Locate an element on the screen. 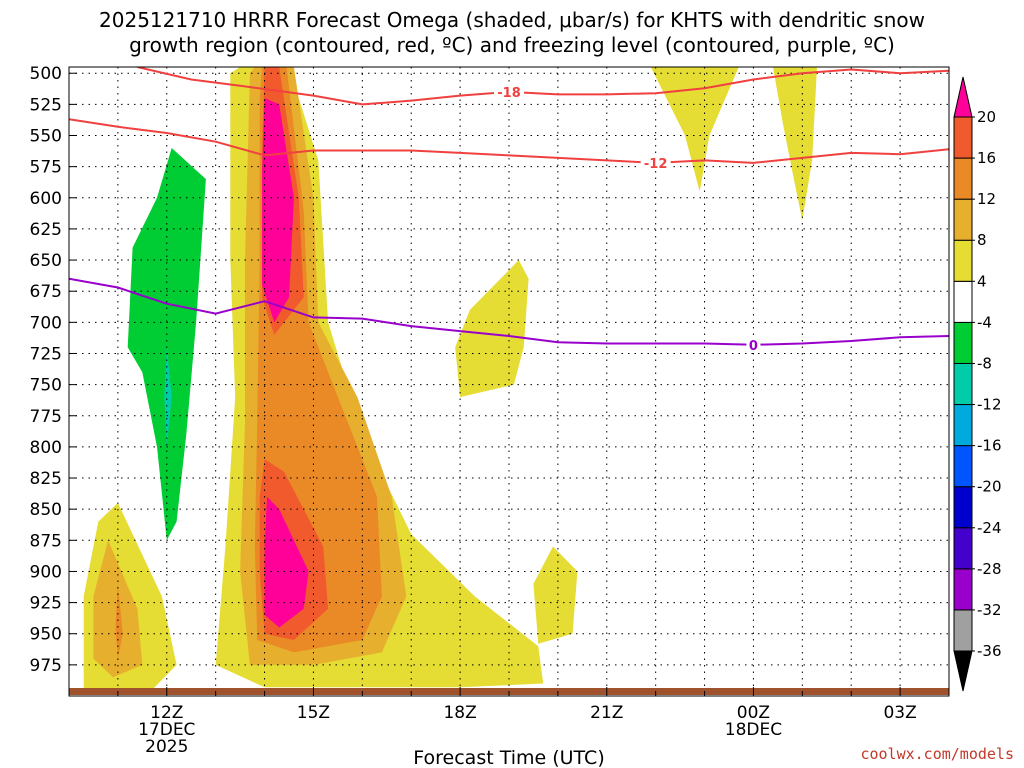 This screenshot has width=1024, height=768. colorbar-bin--28 is located at coordinates (963, 548).